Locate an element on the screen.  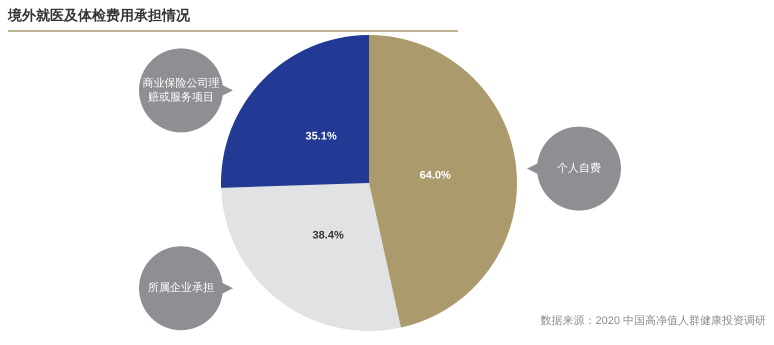
data-label: 35.1% is located at coordinates (321, 136).